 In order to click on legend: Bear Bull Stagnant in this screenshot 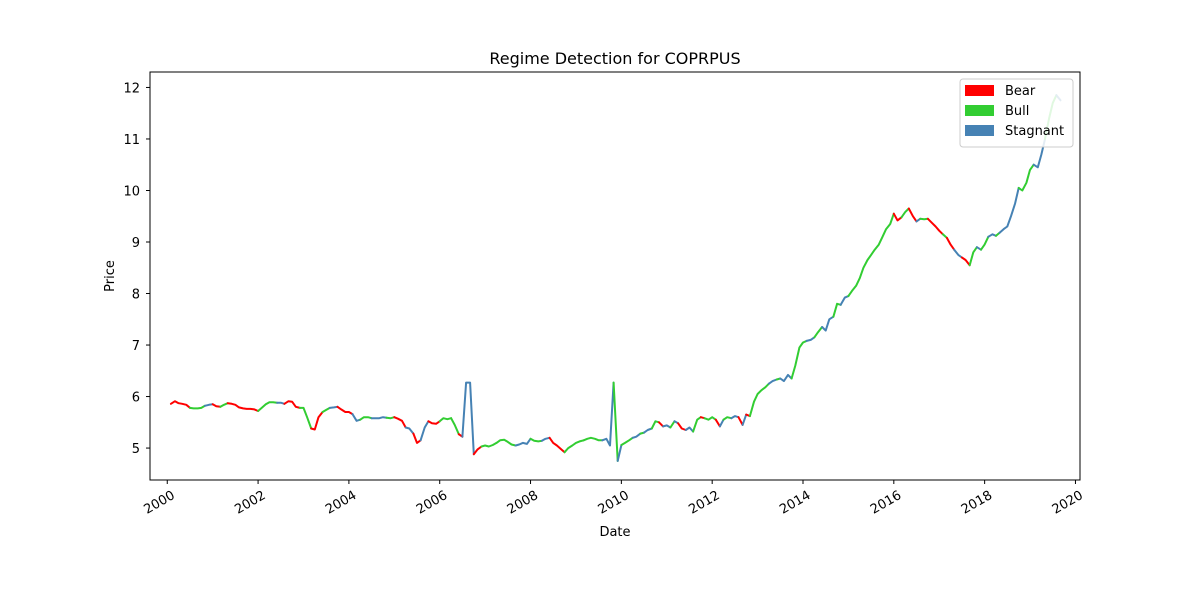, I will do `click(1016, 113)`.